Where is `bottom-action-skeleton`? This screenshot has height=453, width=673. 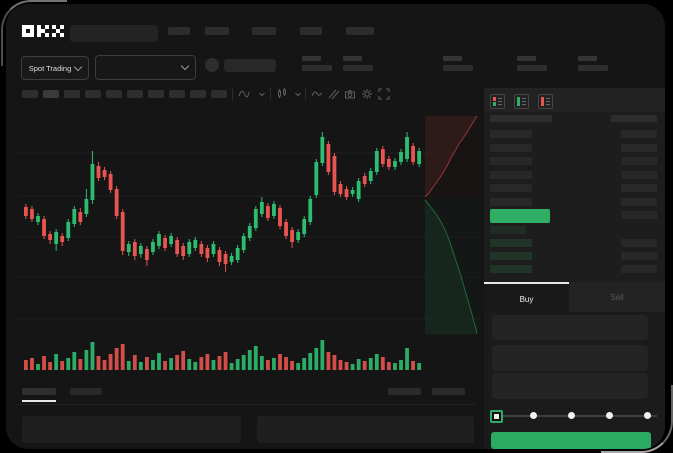
bottom-action-skeleton is located at coordinates (404, 391).